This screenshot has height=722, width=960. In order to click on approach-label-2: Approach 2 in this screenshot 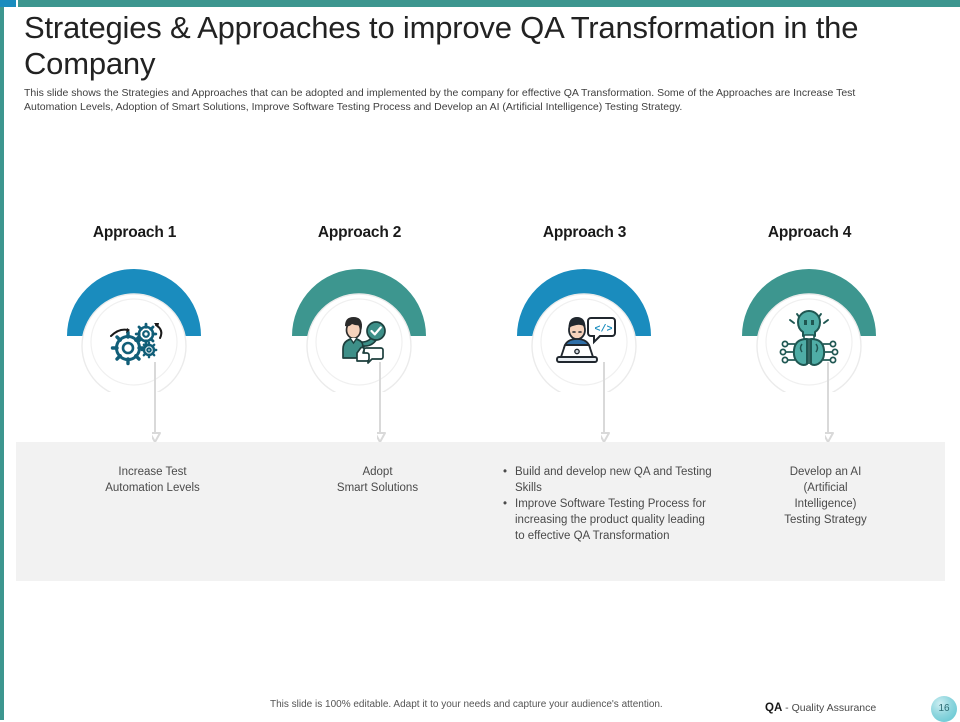, I will do `click(359, 232)`.